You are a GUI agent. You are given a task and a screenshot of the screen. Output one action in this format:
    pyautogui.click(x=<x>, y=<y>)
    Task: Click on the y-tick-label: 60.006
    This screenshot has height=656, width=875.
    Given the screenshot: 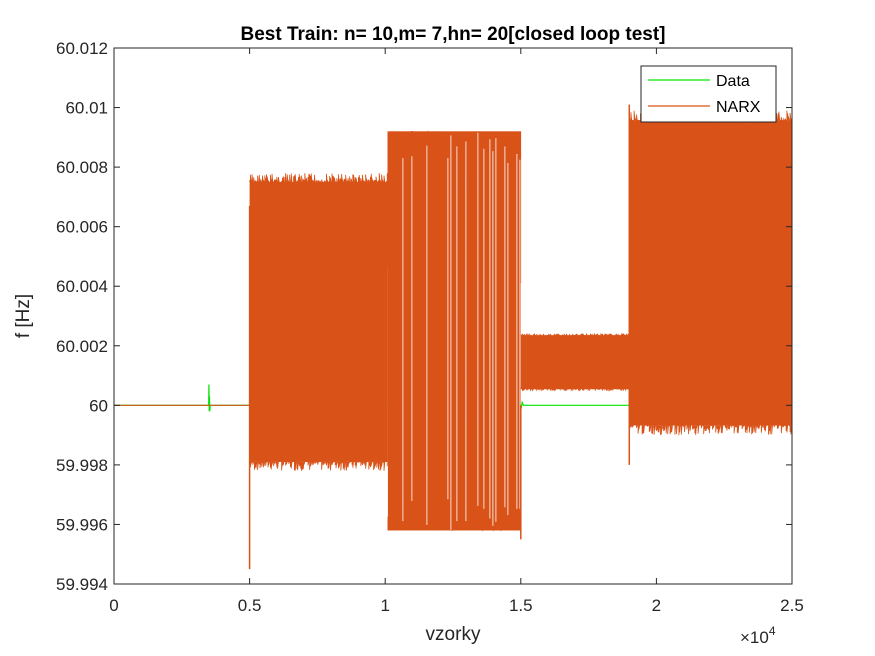 What is the action you would take?
    pyautogui.click(x=82, y=227)
    